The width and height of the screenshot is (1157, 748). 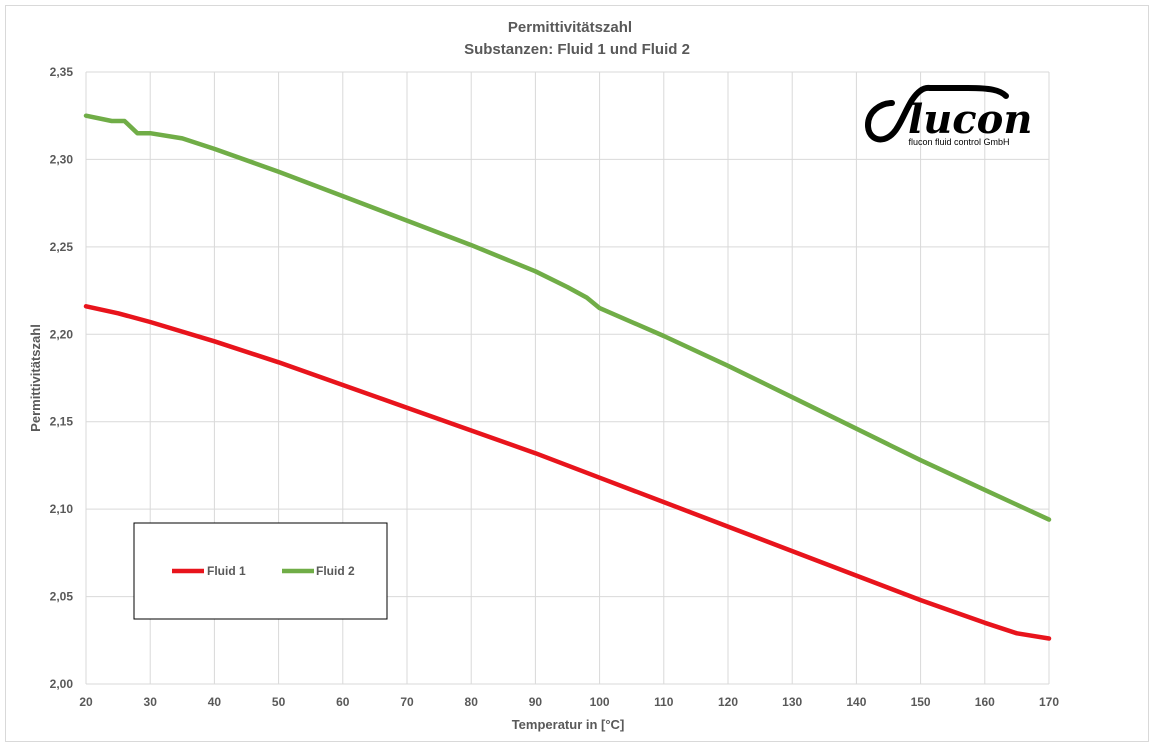 I want to click on y-tick-label: 2,25, so click(x=62, y=247).